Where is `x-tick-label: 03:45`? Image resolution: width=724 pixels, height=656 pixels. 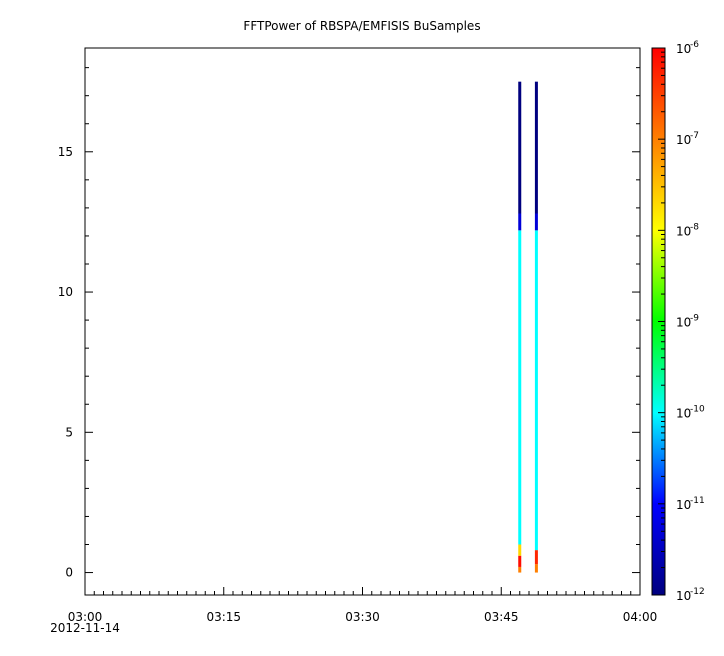
x-tick-label: 03:45 is located at coordinates (501, 617).